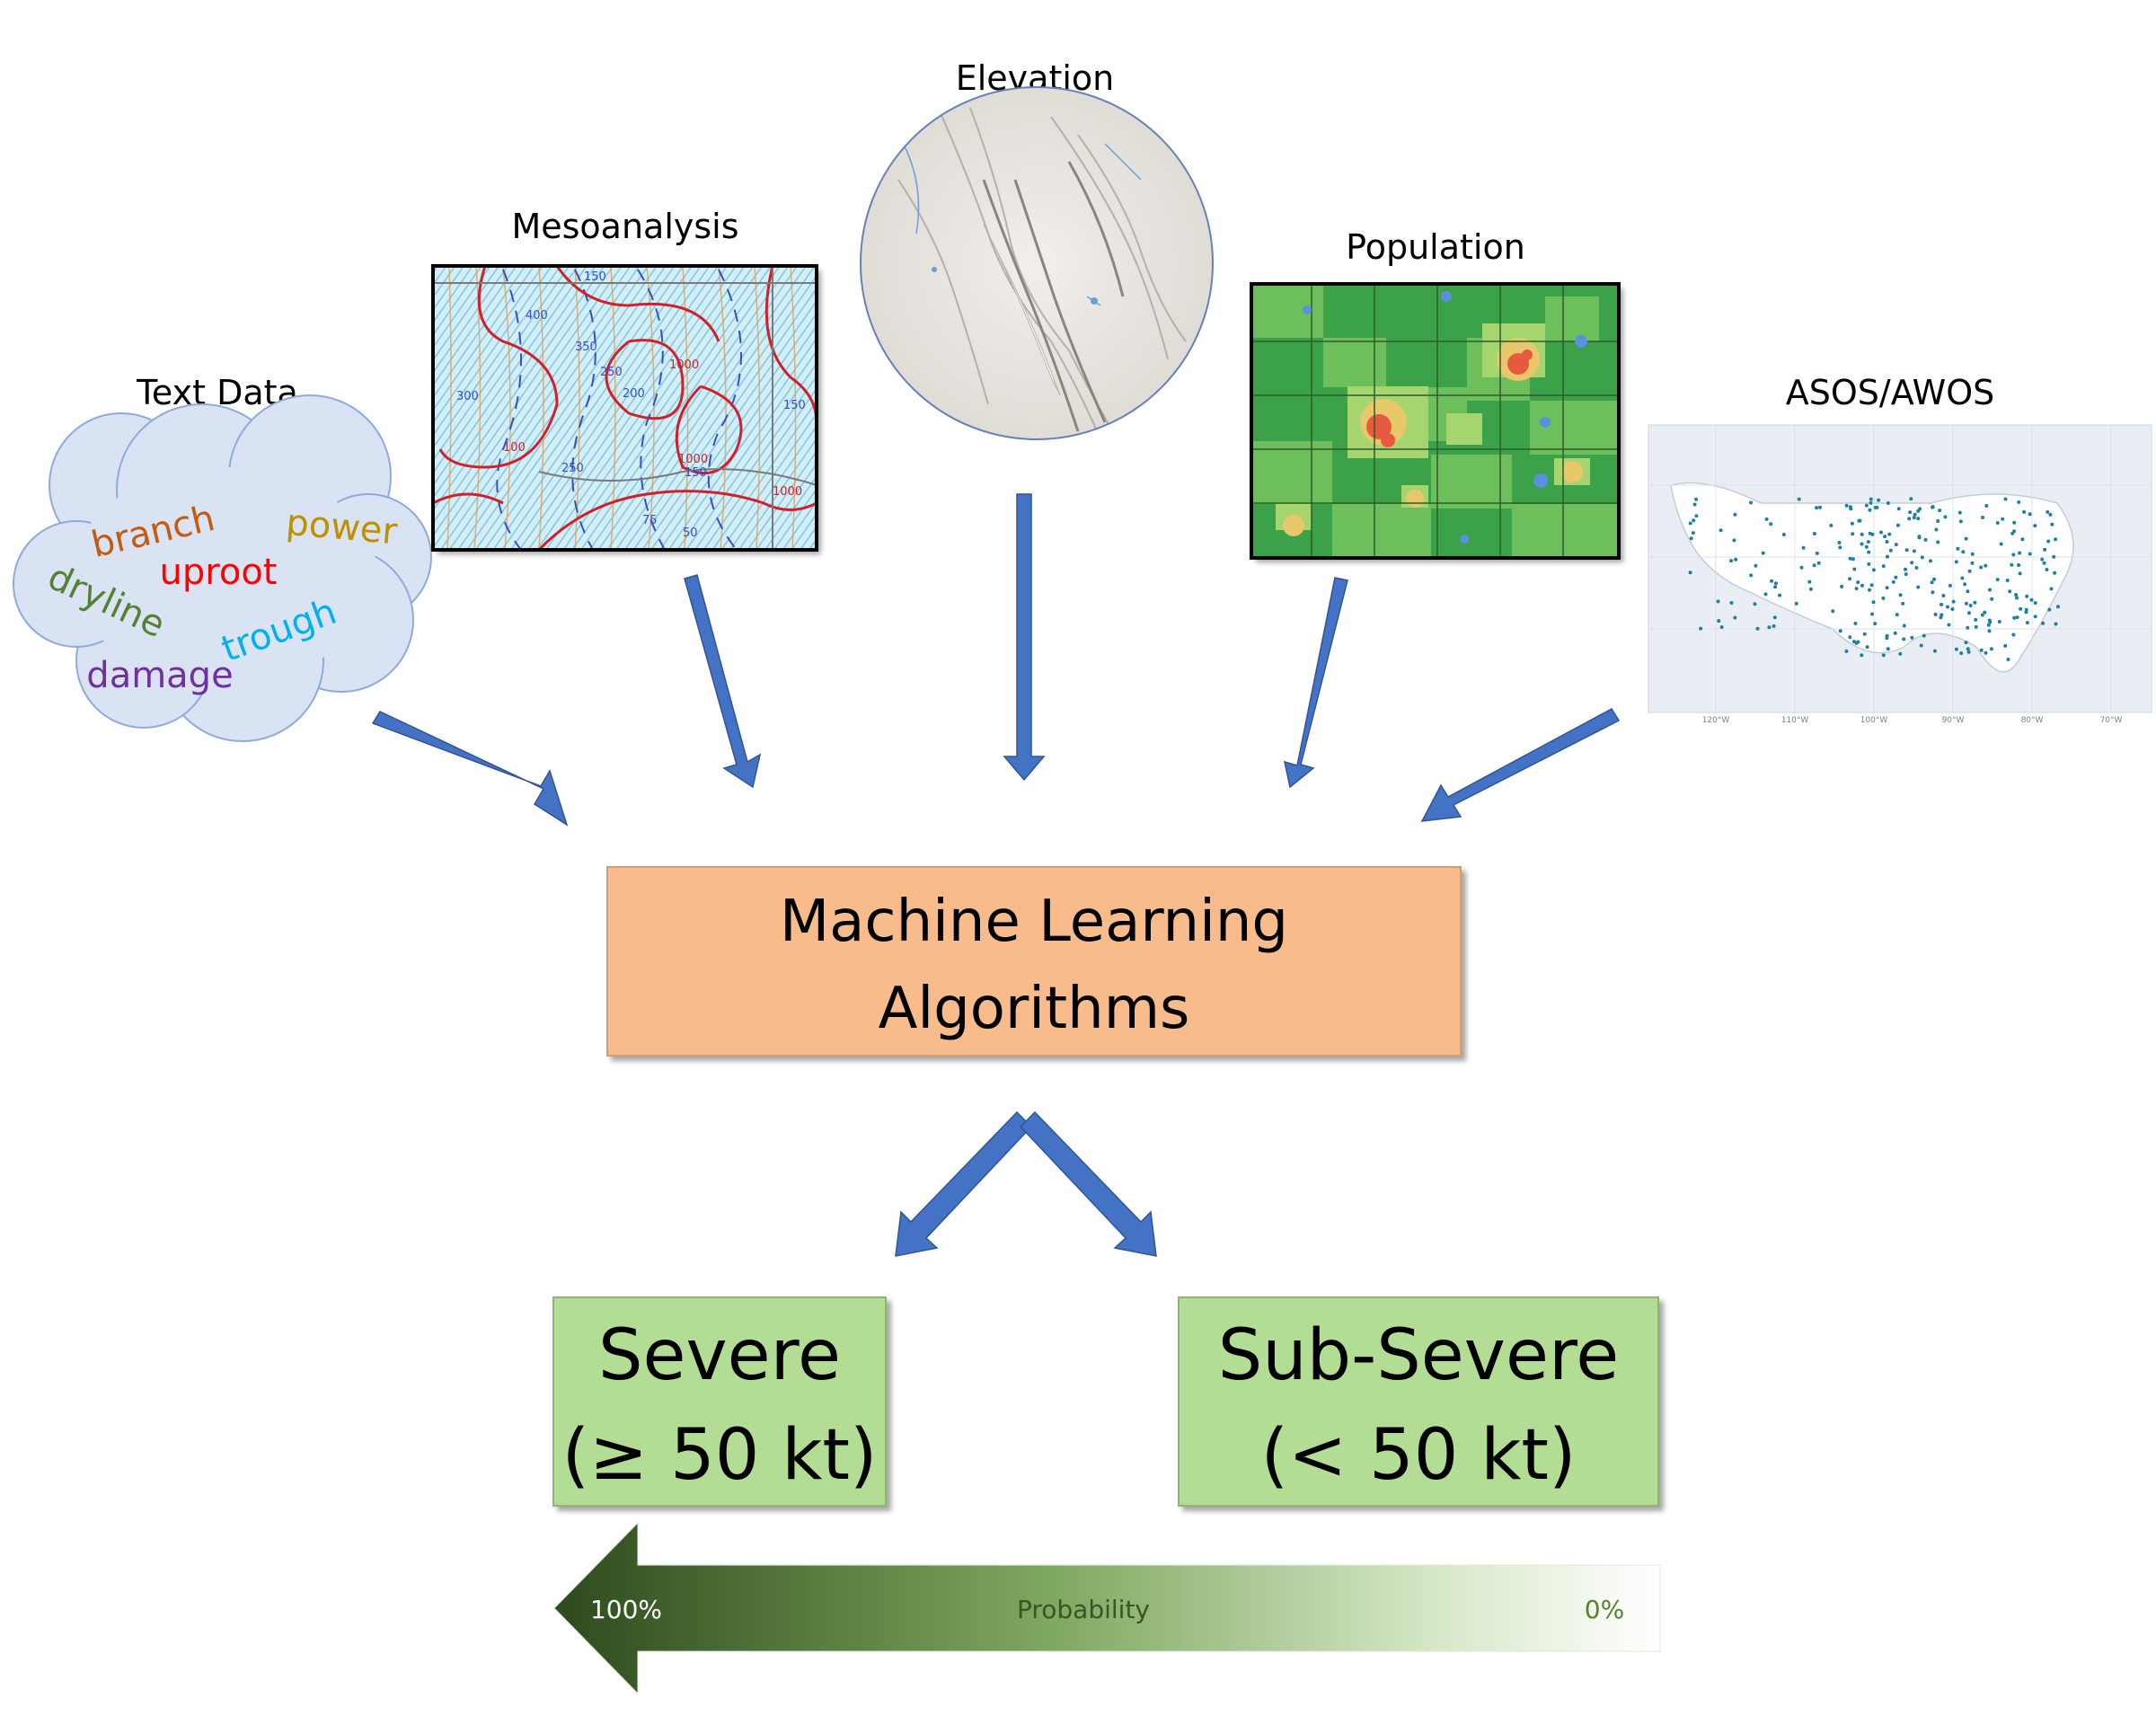  I want to click on mesoanalysis-group: Mesoanalysis, so click(624, 379).